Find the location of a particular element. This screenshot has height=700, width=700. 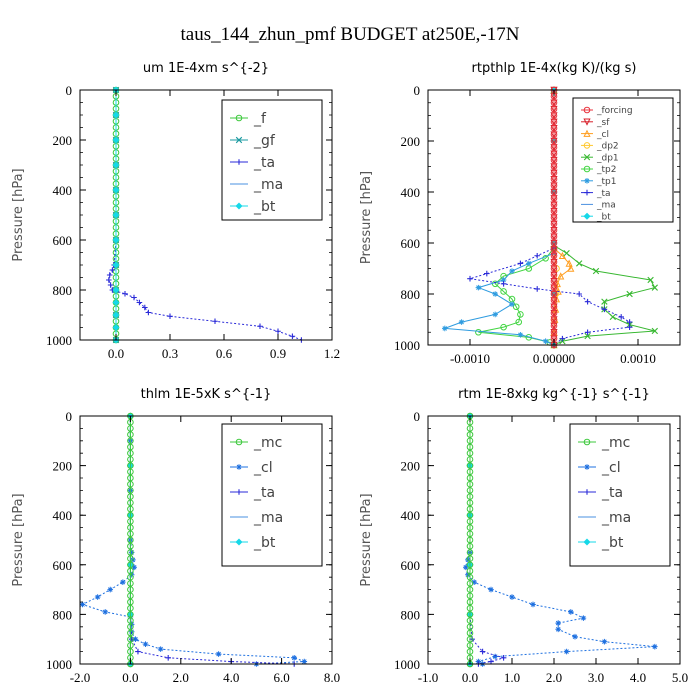

x-tick-label: 0.6 is located at coordinates (224, 353).